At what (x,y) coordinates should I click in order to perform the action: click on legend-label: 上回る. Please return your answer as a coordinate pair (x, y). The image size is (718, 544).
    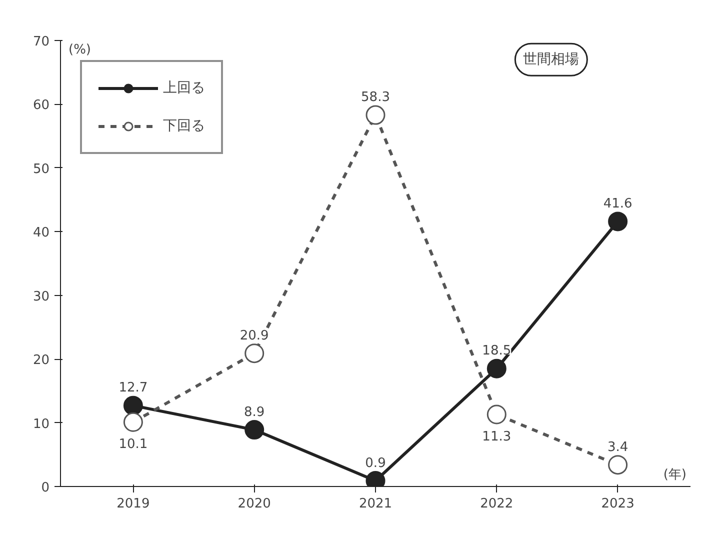
    Looking at the image, I should click on (184, 88).